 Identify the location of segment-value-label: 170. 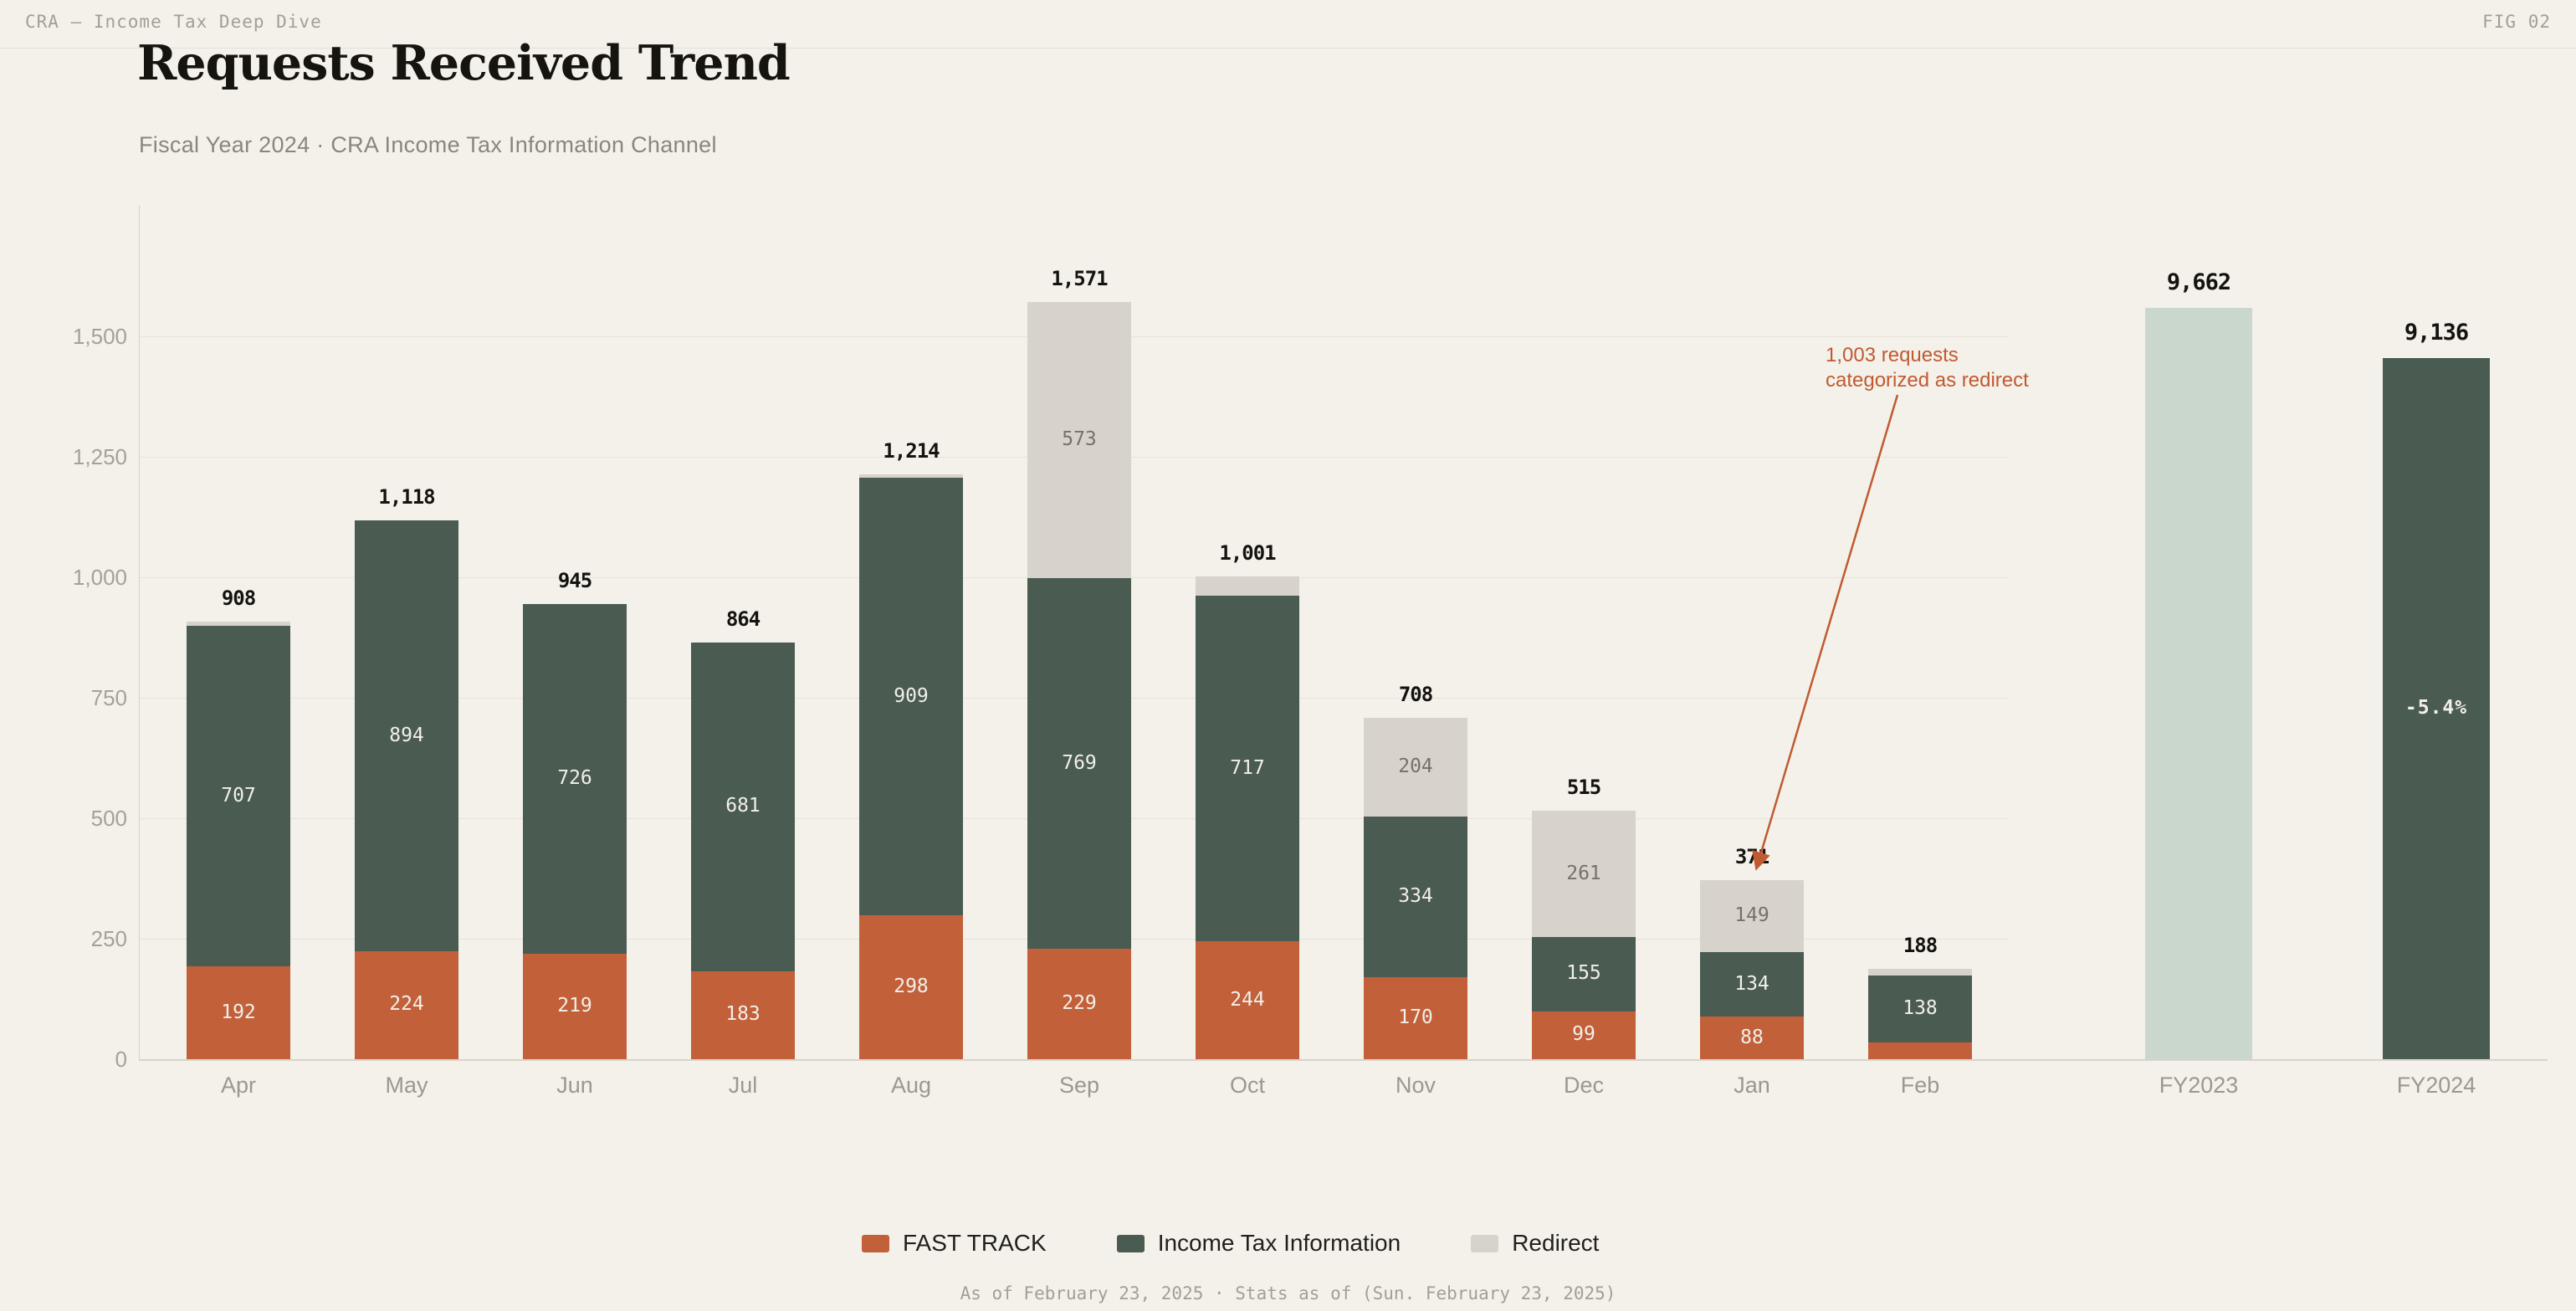
(1415, 1017).